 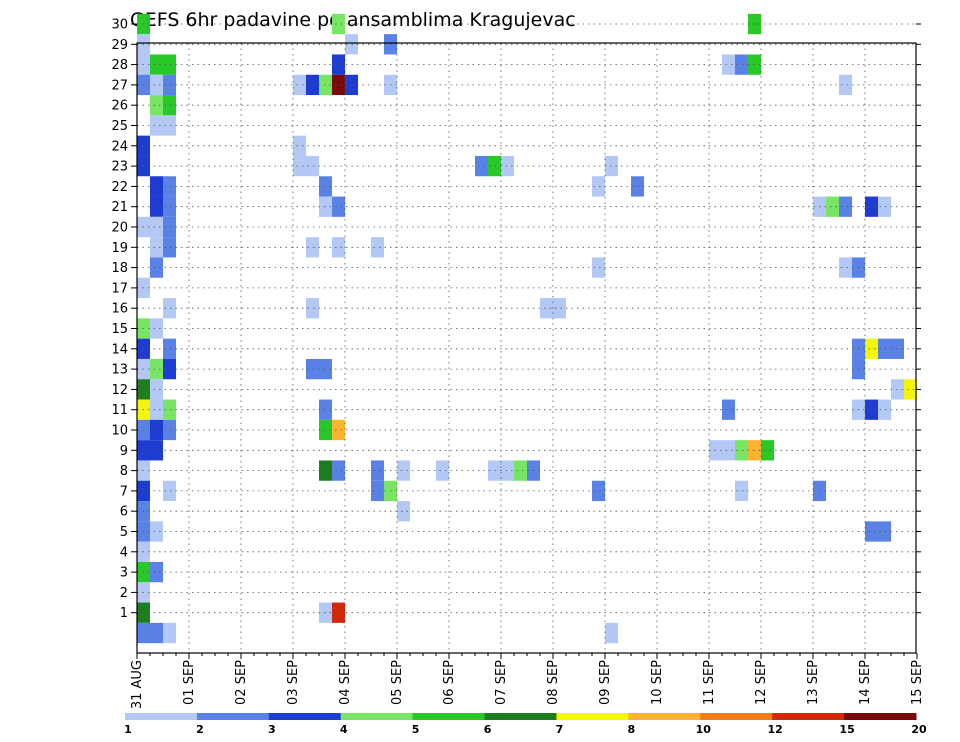 What do you see at coordinates (124, 532) in the screenshot?
I see `y-tick-label: 5` at bounding box center [124, 532].